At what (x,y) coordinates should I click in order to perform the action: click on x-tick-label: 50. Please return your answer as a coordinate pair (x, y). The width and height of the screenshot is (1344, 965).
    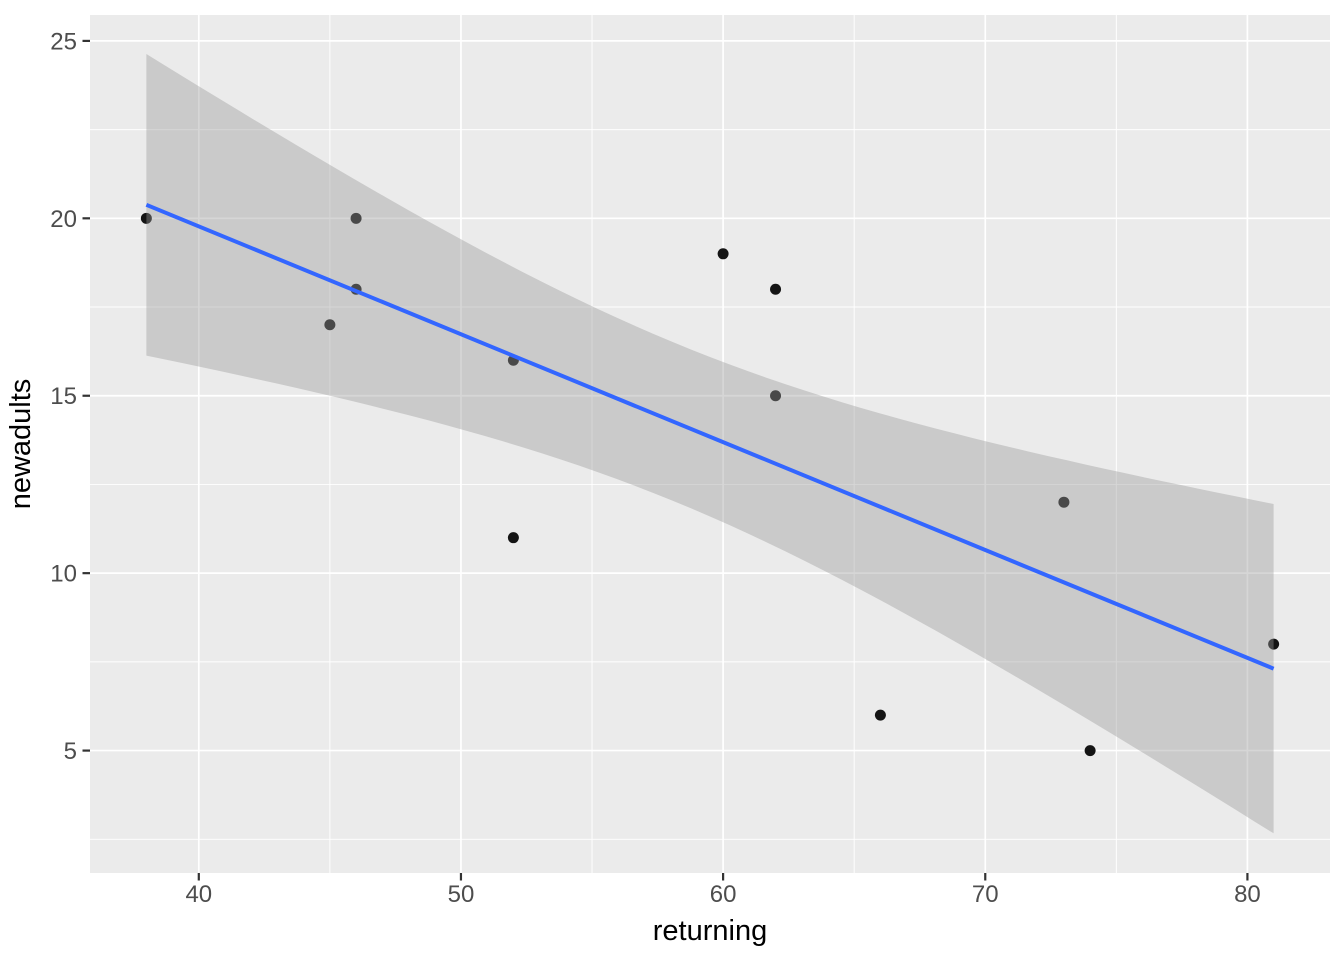
    Looking at the image, I should click on (461, 894).